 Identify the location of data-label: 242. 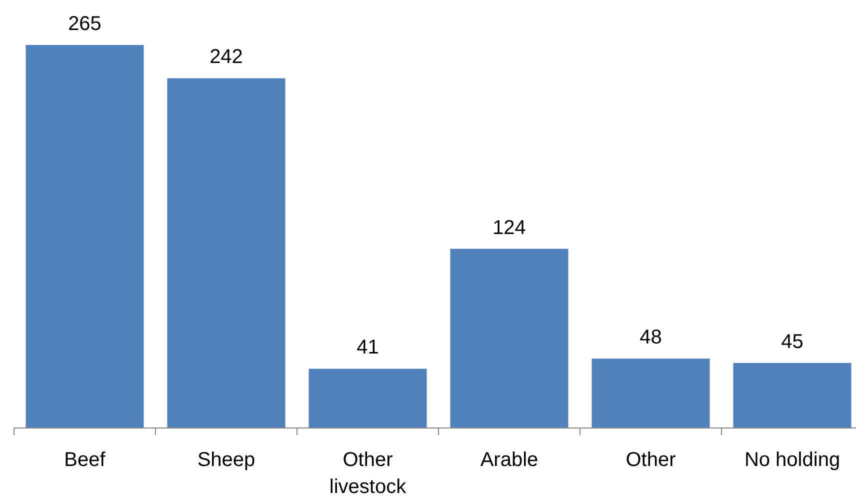
(226, 57).